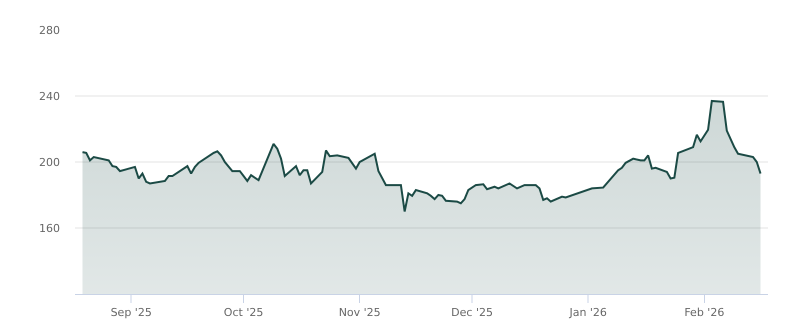 The height and width of the screenshot is (324, 800). What do you see at coordinates (131, 313) in the screenshot?
I see `x-tick-label: Sep '25` at bounding box center [131, 313].